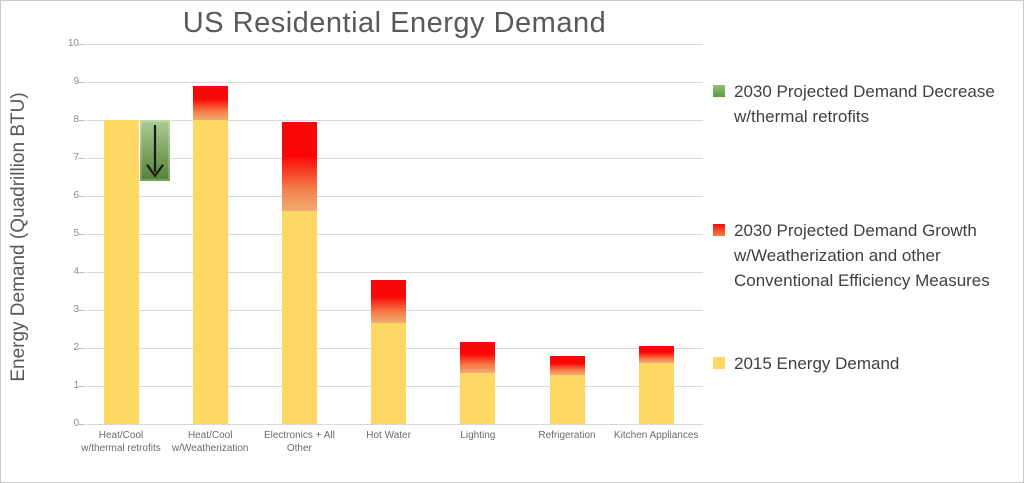 The image size is (1024, 483). I want to click on y-tick-label: 1, so click(76, 385).